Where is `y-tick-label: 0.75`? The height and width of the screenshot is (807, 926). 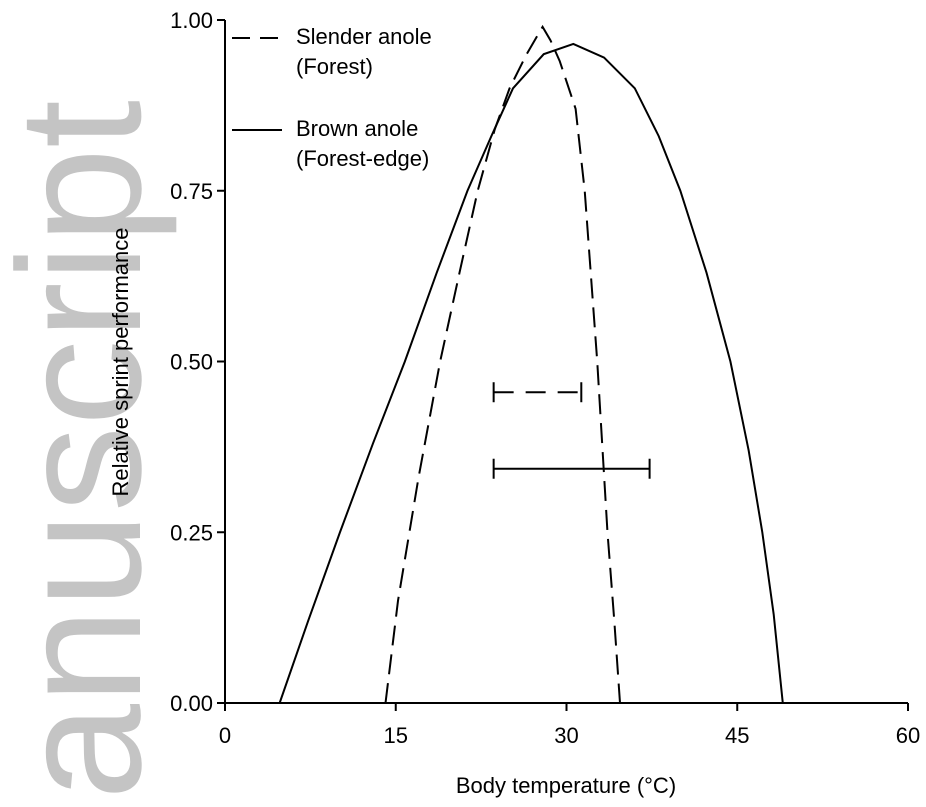
y-tick-label: 0.75 is located at coordinates (191, 191).